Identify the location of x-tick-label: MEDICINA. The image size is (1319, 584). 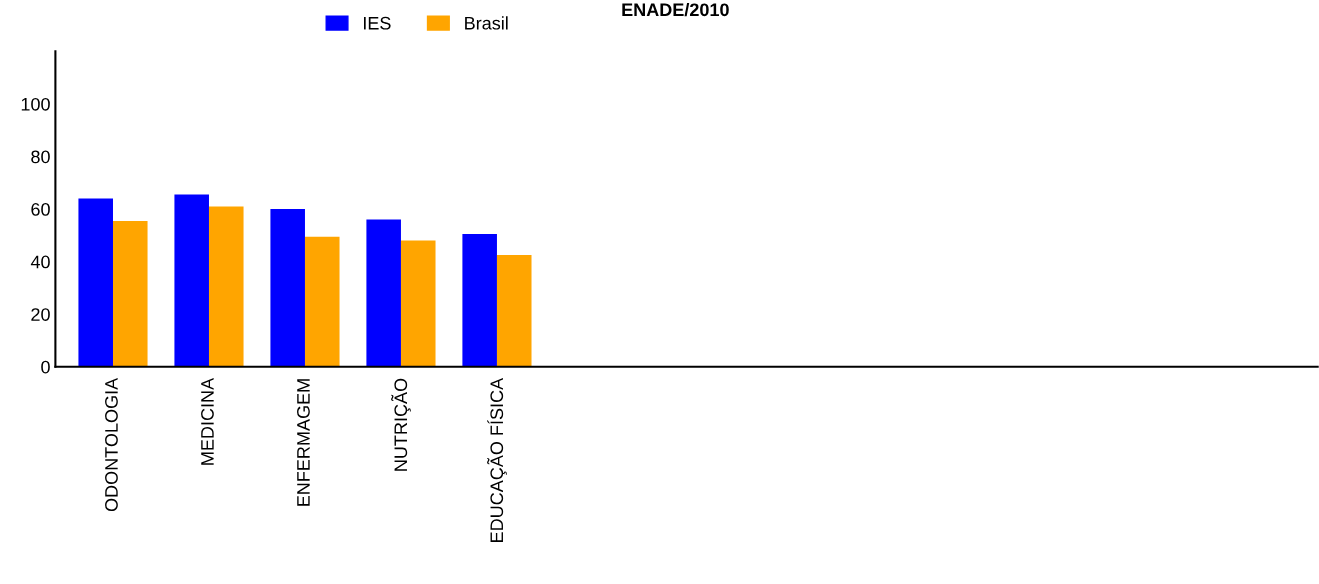
(207, 421).